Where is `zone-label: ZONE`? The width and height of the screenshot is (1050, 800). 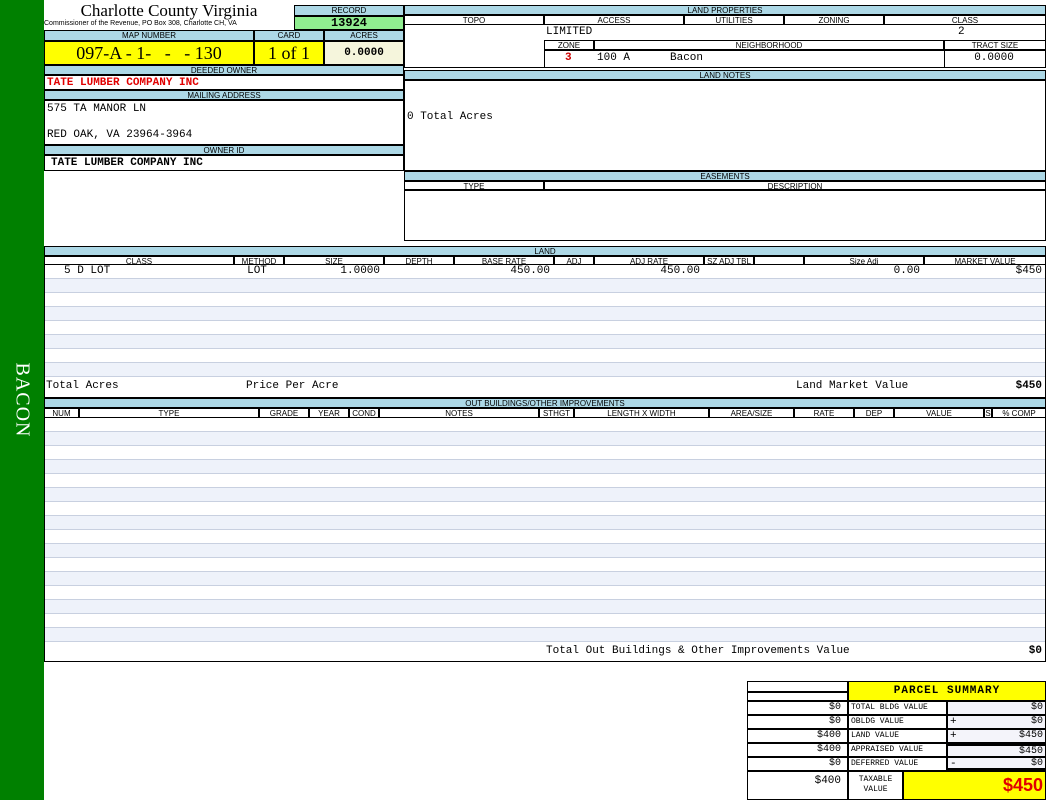
zone-label: ZONE is located at coordinates (569, 45).